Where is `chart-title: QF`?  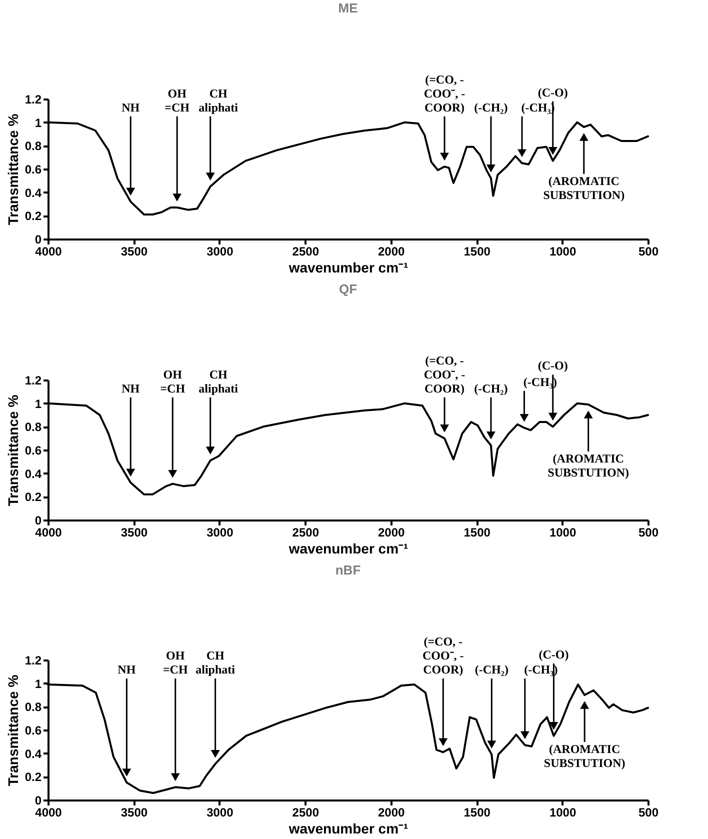 chart-title: QF is located at coordinates (348, 288).